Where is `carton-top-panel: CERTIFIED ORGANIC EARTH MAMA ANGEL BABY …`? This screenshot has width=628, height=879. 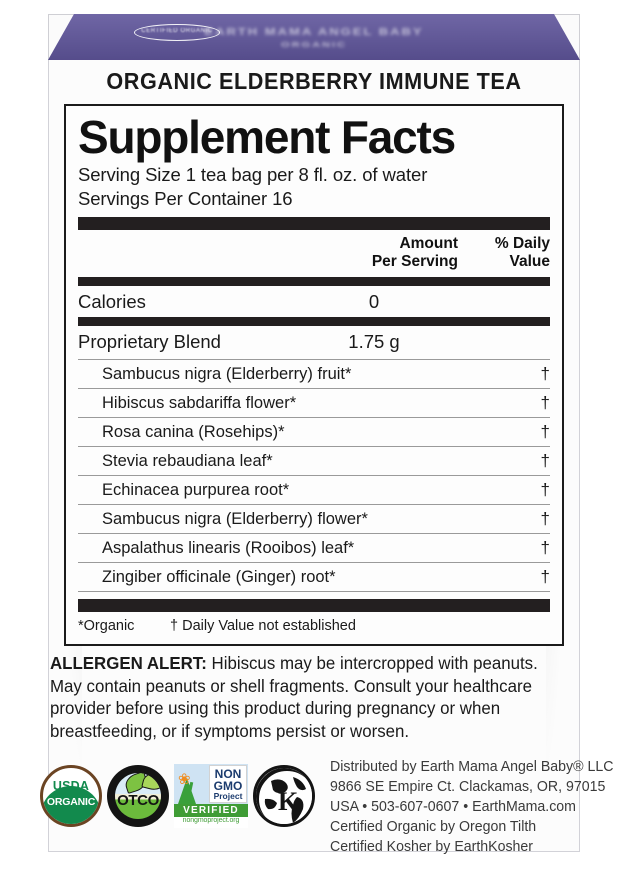 carton-top-panel: CERTIFIED ORGANIC EARTH MAMA ANGEL BABY … is located at coordinates (314, 37).